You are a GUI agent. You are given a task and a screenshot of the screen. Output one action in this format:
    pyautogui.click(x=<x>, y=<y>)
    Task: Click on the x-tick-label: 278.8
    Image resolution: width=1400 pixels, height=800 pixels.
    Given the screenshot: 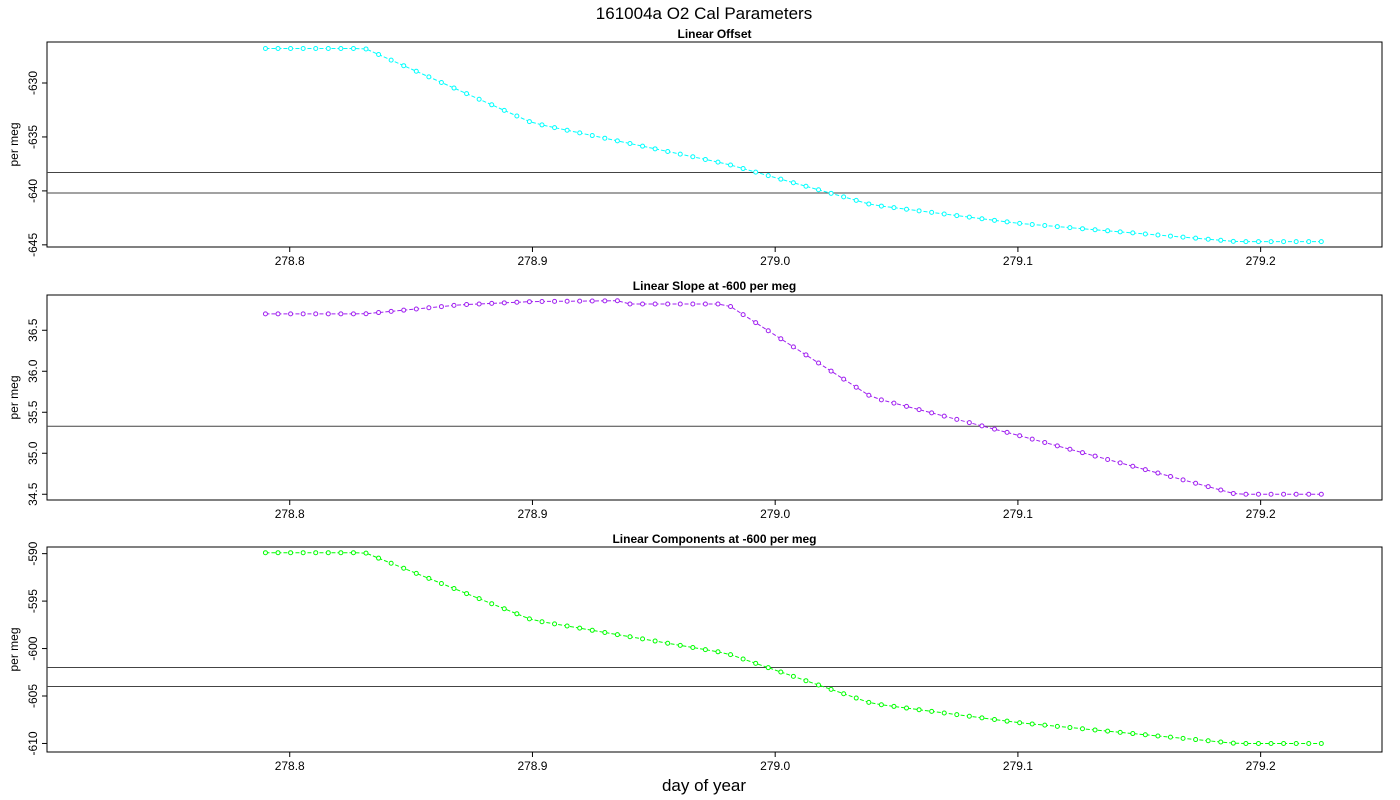 What is the action you would take?
    pyautogui.click(x=290, y=514)
    